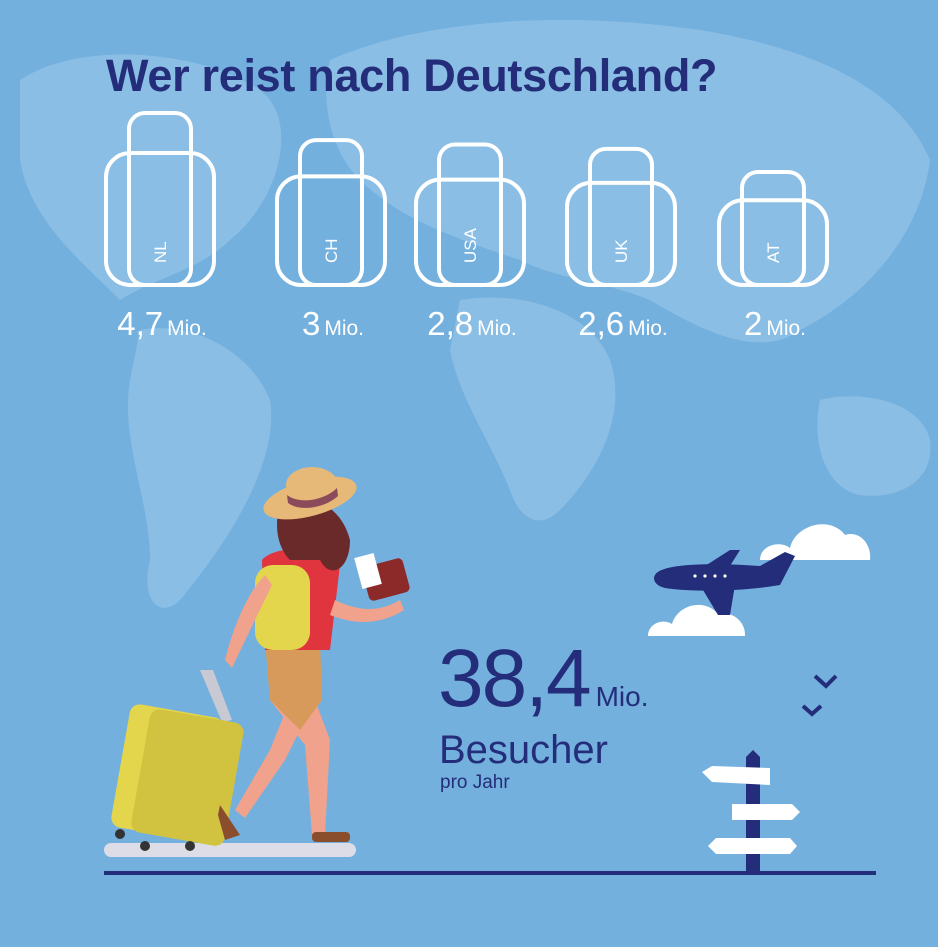  What do you see at coordinates (331, 250) in the screenshot?
I see `bag-label: CH` at bounding box center [331, 250].